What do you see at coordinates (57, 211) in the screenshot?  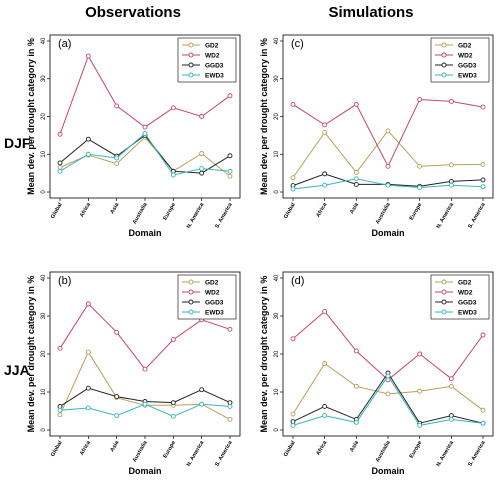 I see `panel-a-xtick-label-global: Global` at bounding box center [57, 211].